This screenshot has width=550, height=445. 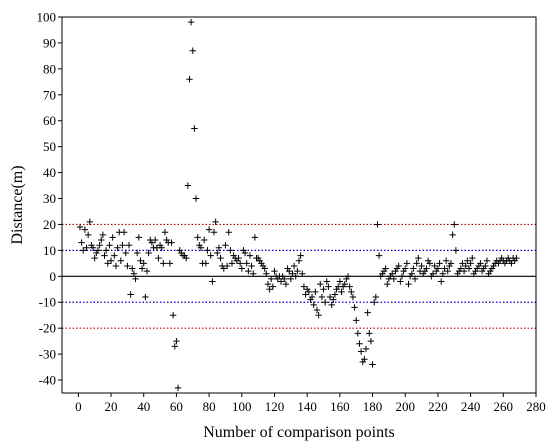 What do you see at coordinates (340, 406) in the screenshot?
I see `x-tick-label: 160` at bounding box center [340, 406].